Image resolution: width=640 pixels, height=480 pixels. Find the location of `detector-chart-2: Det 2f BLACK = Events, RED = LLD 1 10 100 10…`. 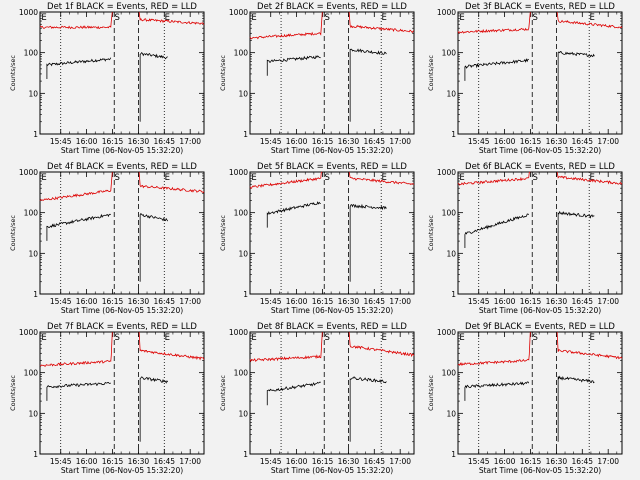

detector-chart-2: Det 2f BLACK = Events, RED = LLD 1 10 100 10… is located at coordinates (317, 78).